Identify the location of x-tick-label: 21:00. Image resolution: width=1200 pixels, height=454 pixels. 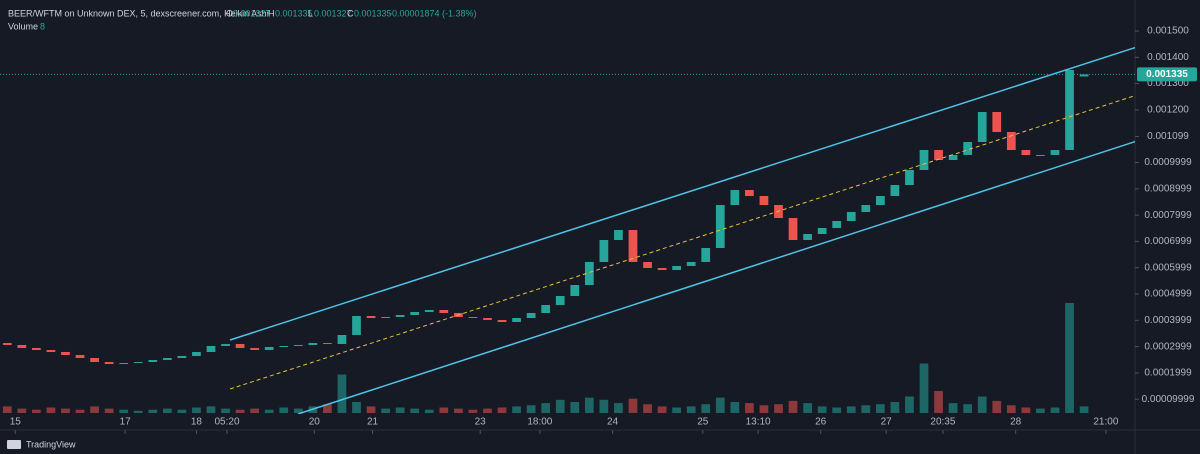
(1105, 422).